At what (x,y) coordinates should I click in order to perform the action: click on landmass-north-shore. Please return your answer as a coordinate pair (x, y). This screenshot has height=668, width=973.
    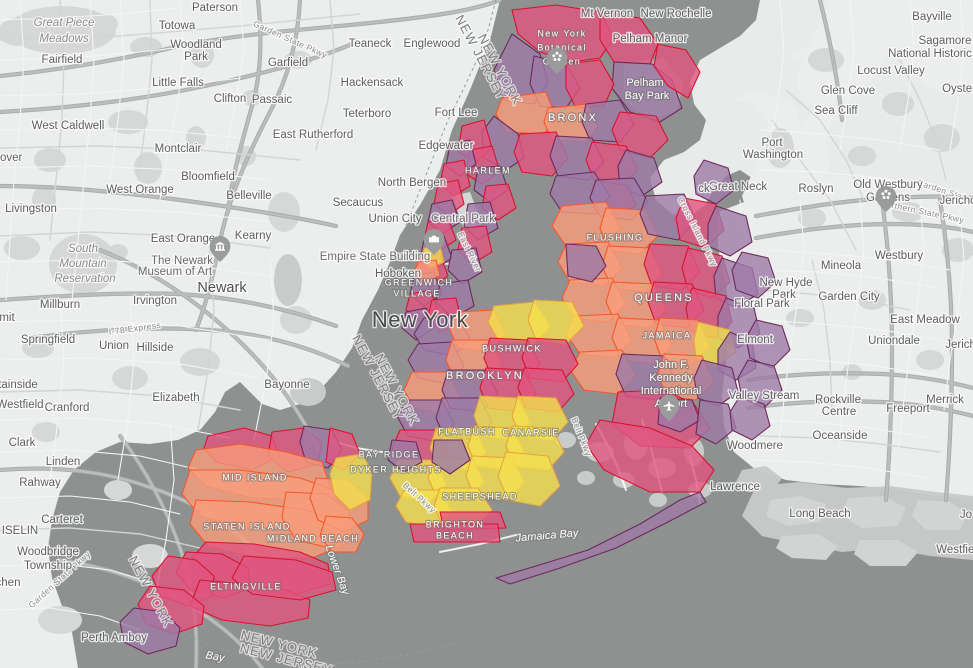
    Looking at the image, I should click on (885, 52).